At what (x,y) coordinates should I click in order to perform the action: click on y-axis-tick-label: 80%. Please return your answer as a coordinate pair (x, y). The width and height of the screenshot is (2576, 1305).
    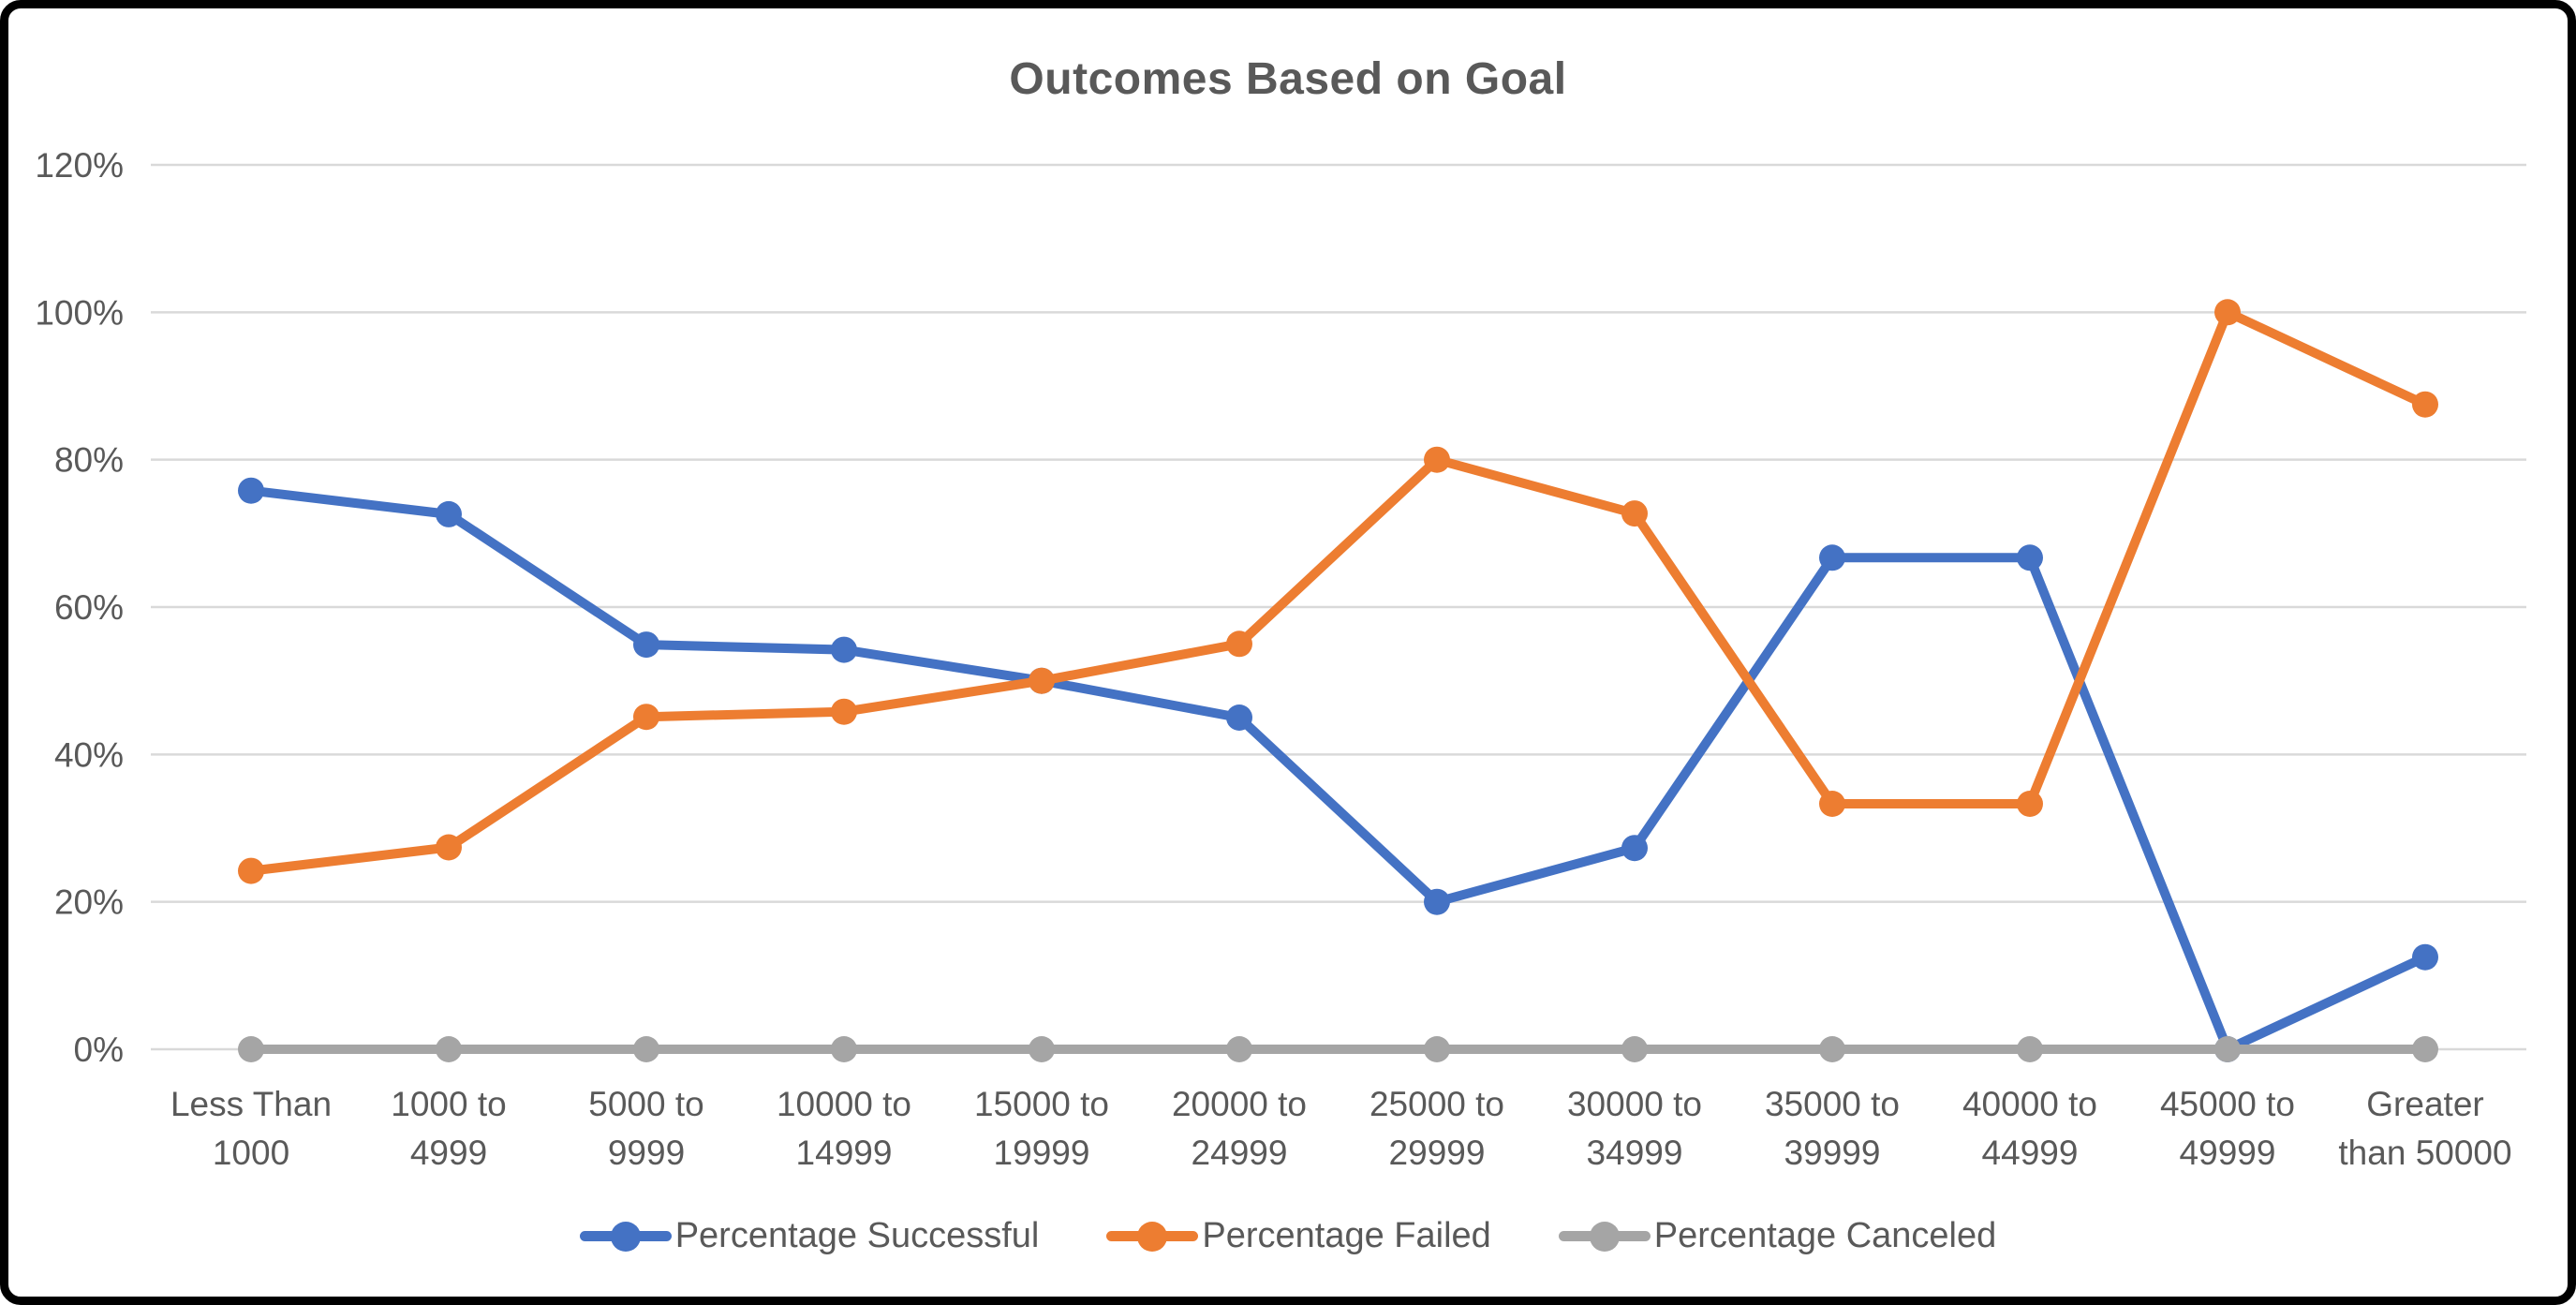
    Looking at the image, I should click on (89, 460).